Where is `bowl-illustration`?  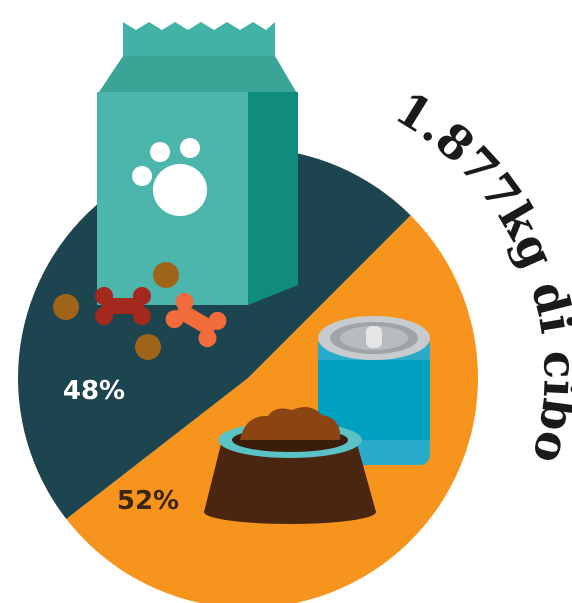 bowl-illustration is located at coordinates (290, 465).